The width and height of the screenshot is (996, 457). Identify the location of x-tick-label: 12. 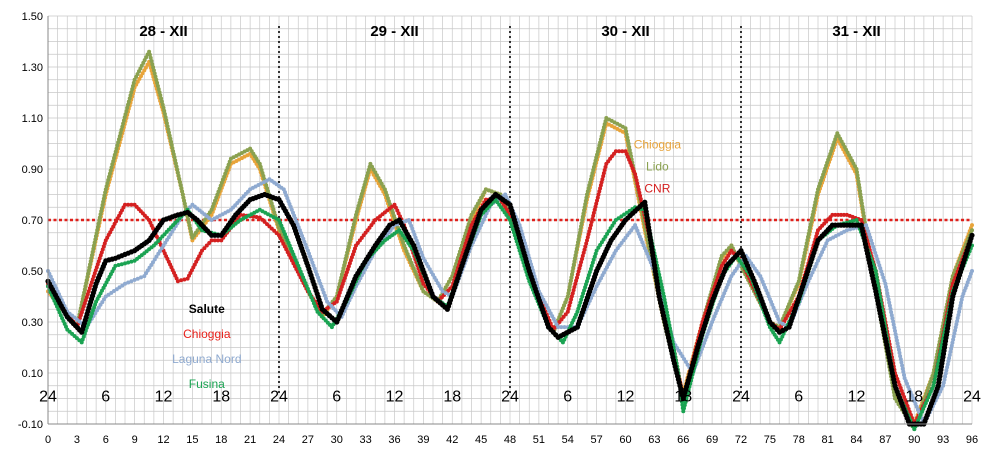
(163, 440).